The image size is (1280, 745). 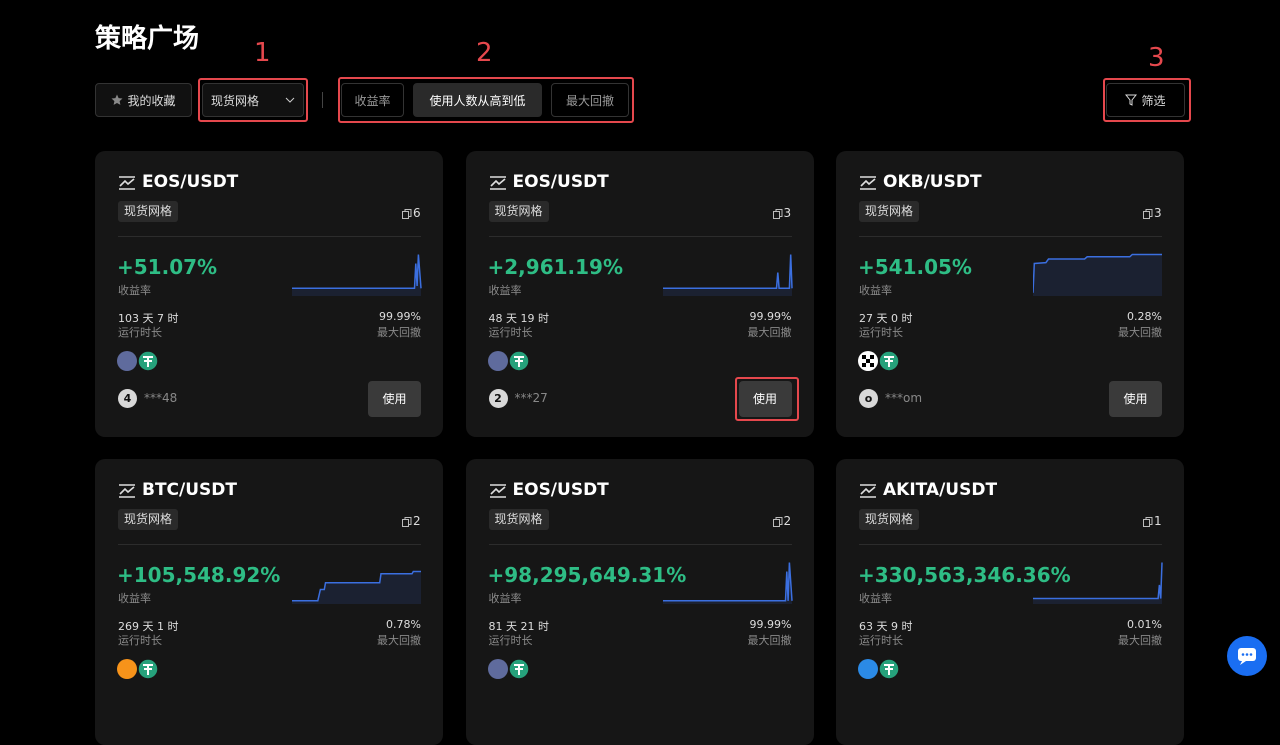 What do you see at coordinates (1144, 624) in the screenshot?
I see `drawdown-value: 0.01%` at bounding box center [1144, 624].